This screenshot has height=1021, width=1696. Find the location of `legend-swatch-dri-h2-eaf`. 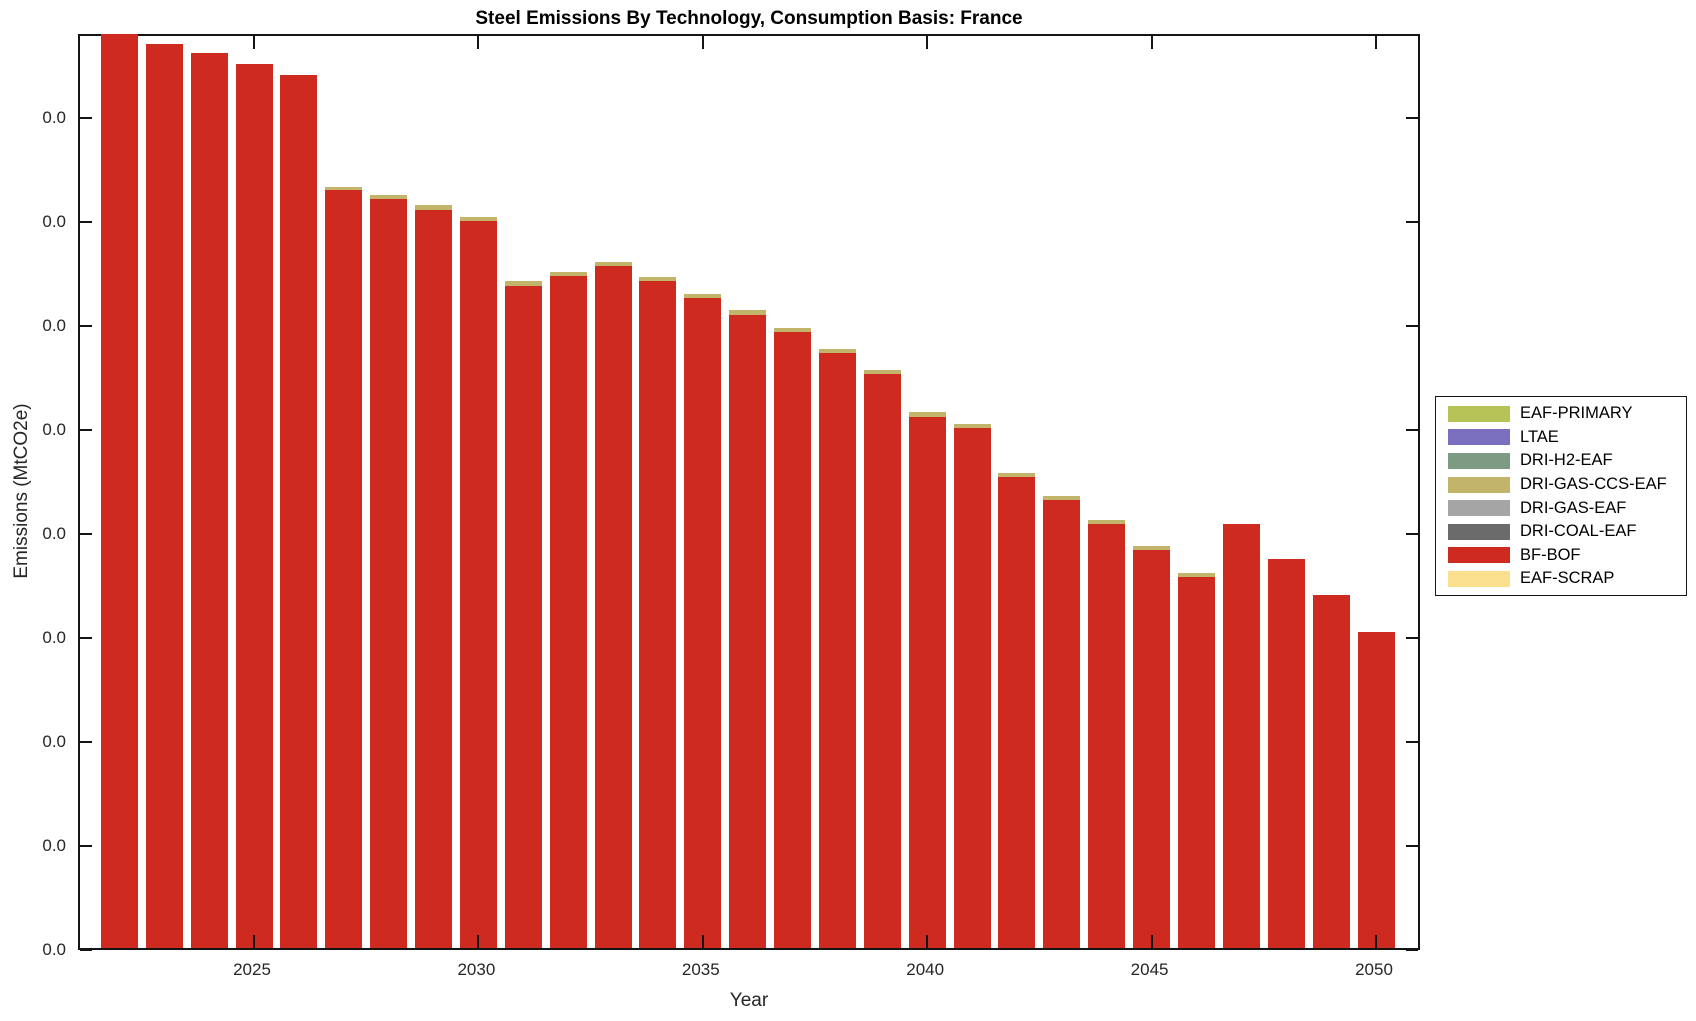

legend-swatch-dri-h2-eaf is located at coordinates (1479, 460).